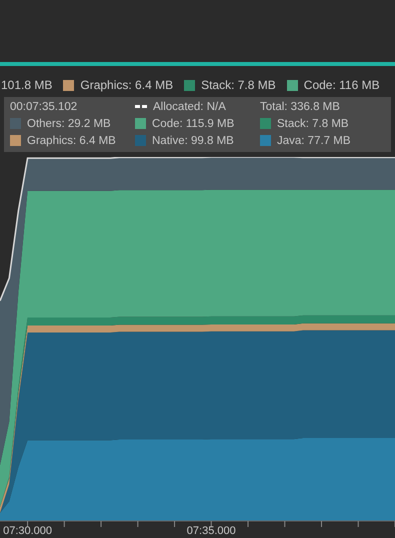 The width and height of the screenshot is (395, 538). I want to click on text: Code: 116 MB, so click(341, 85).